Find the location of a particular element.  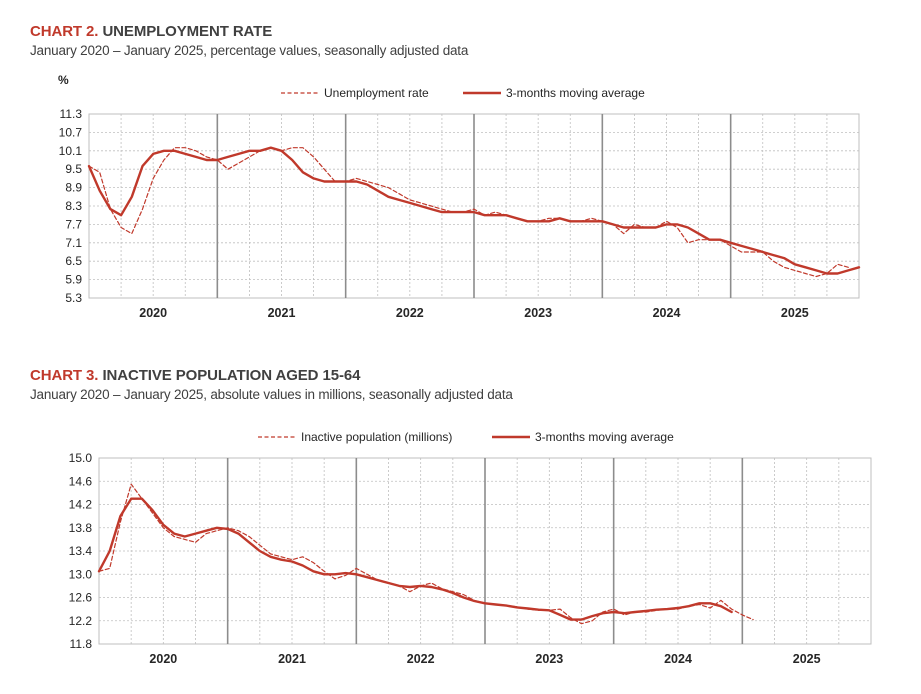

chart-3-ytick-label: 13.4 is located at coordinates (81, 551).